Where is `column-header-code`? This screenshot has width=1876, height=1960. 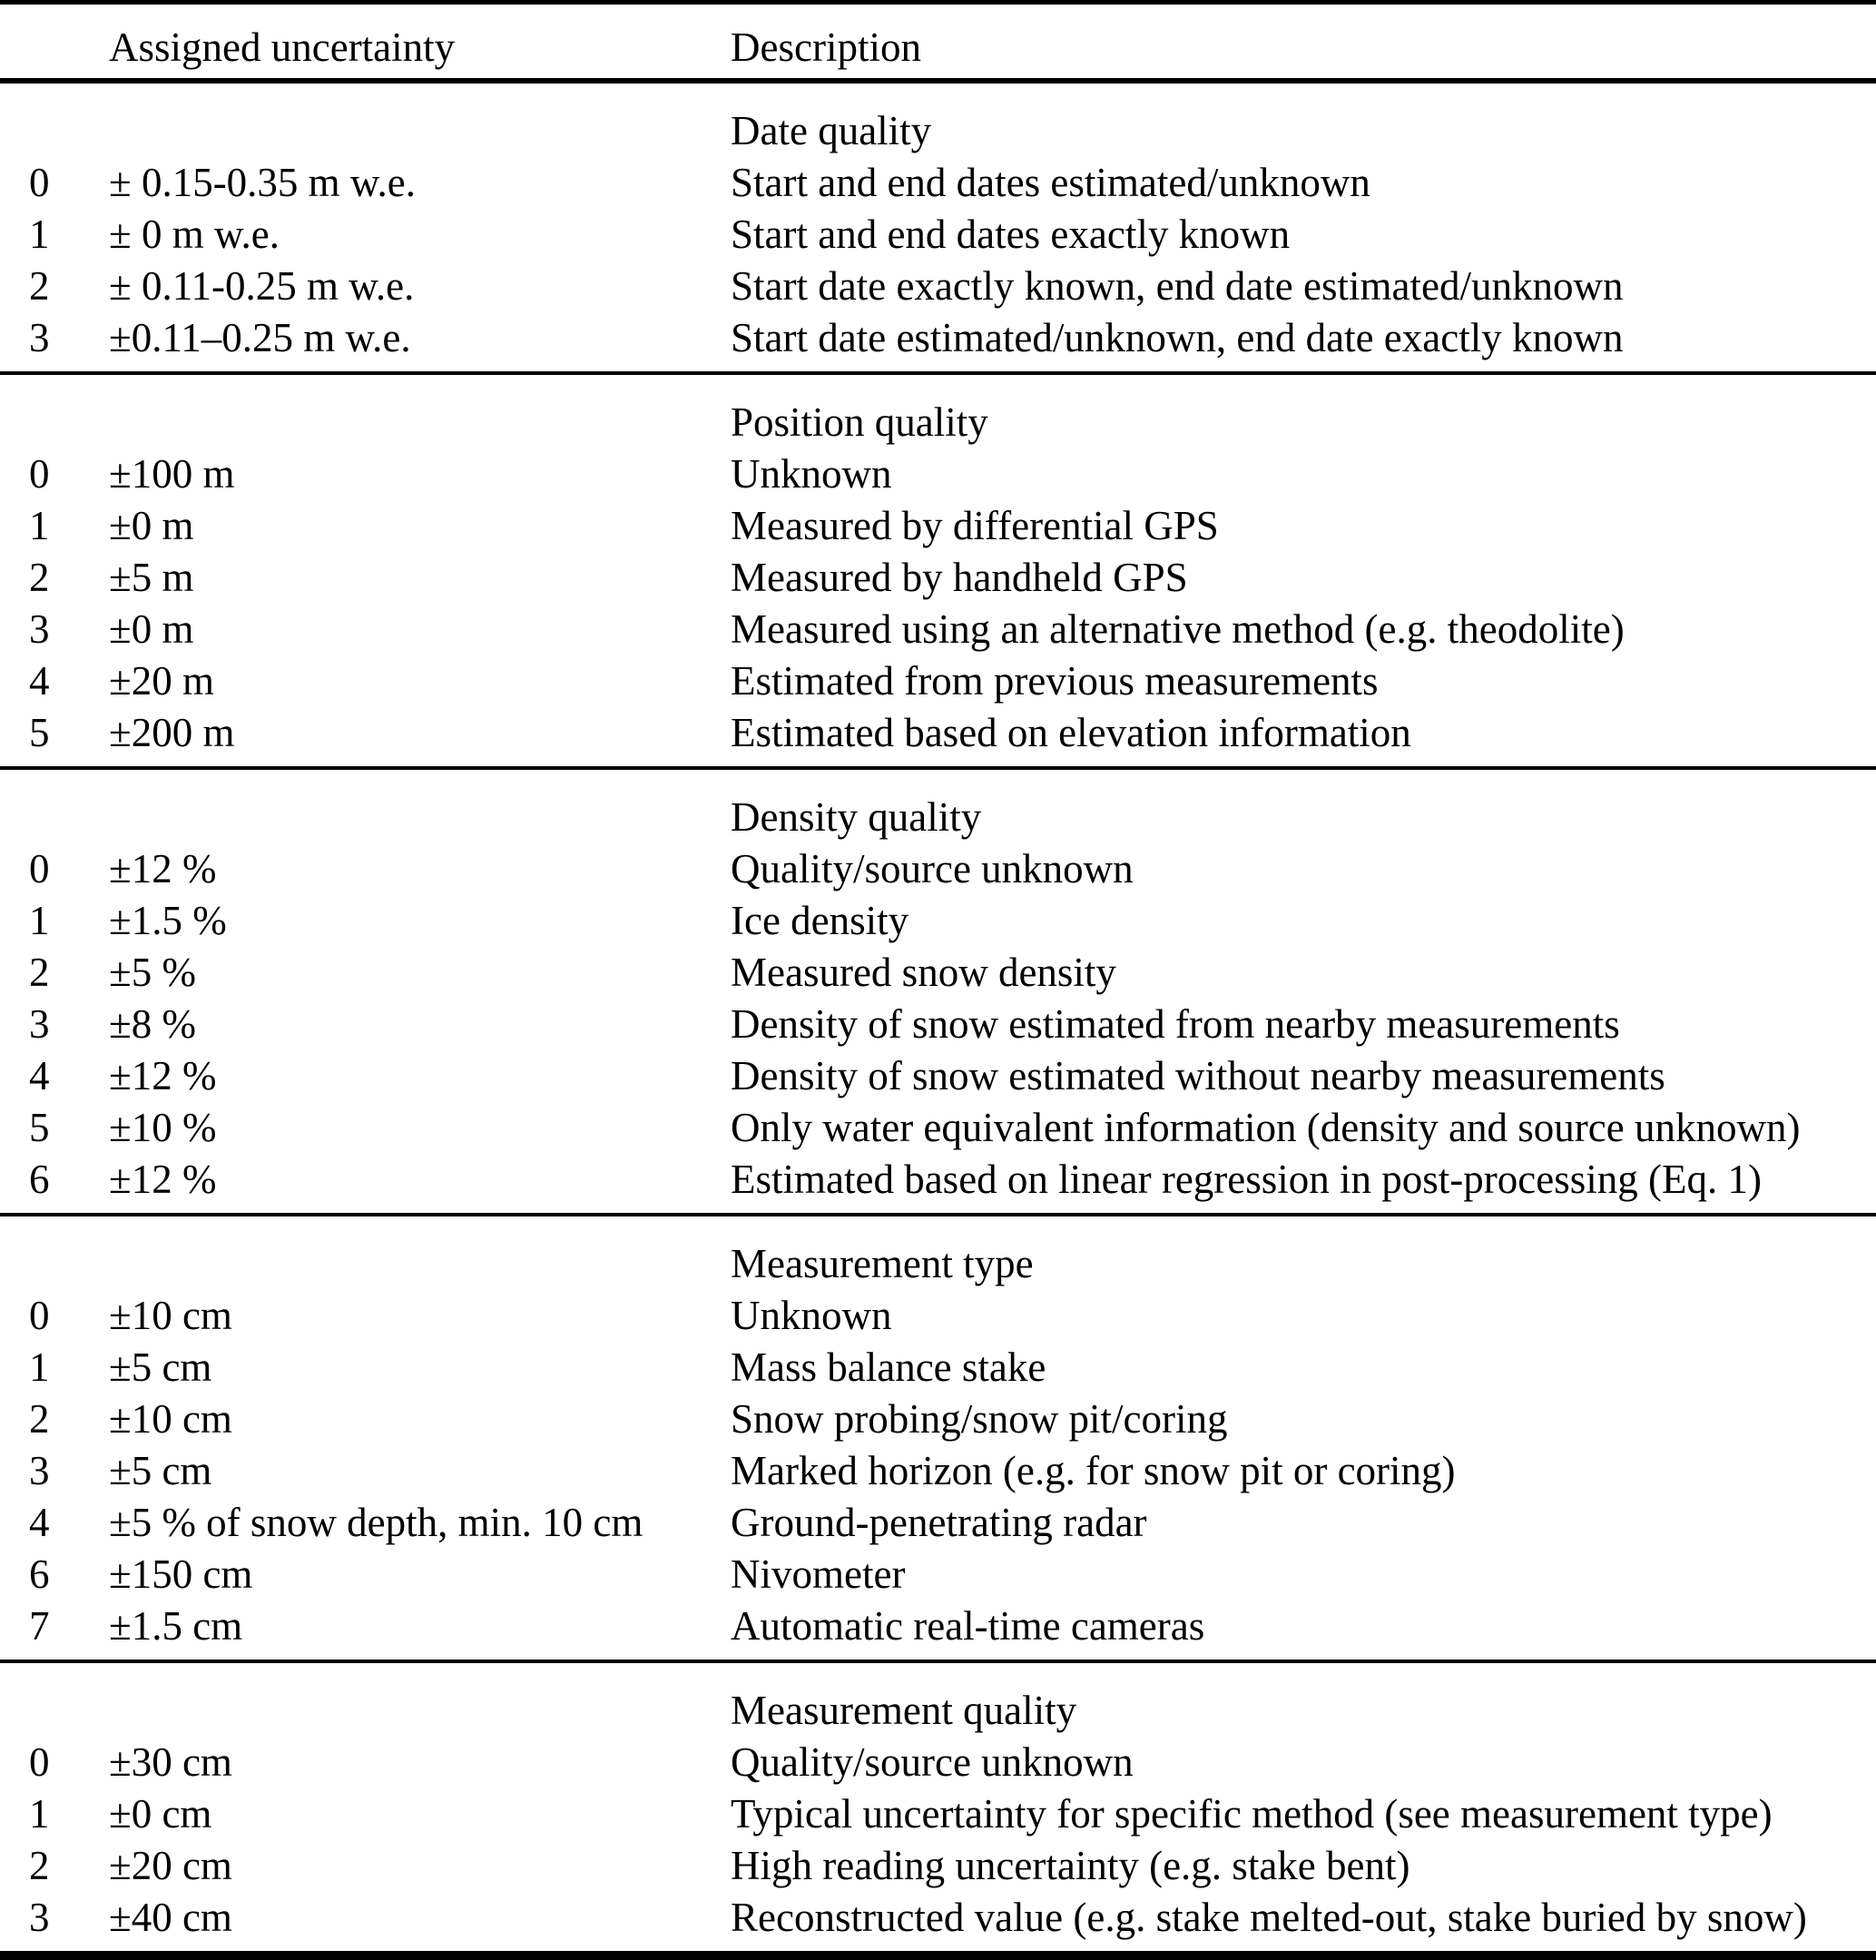 column-header-code is located at coordinates (55, 51).